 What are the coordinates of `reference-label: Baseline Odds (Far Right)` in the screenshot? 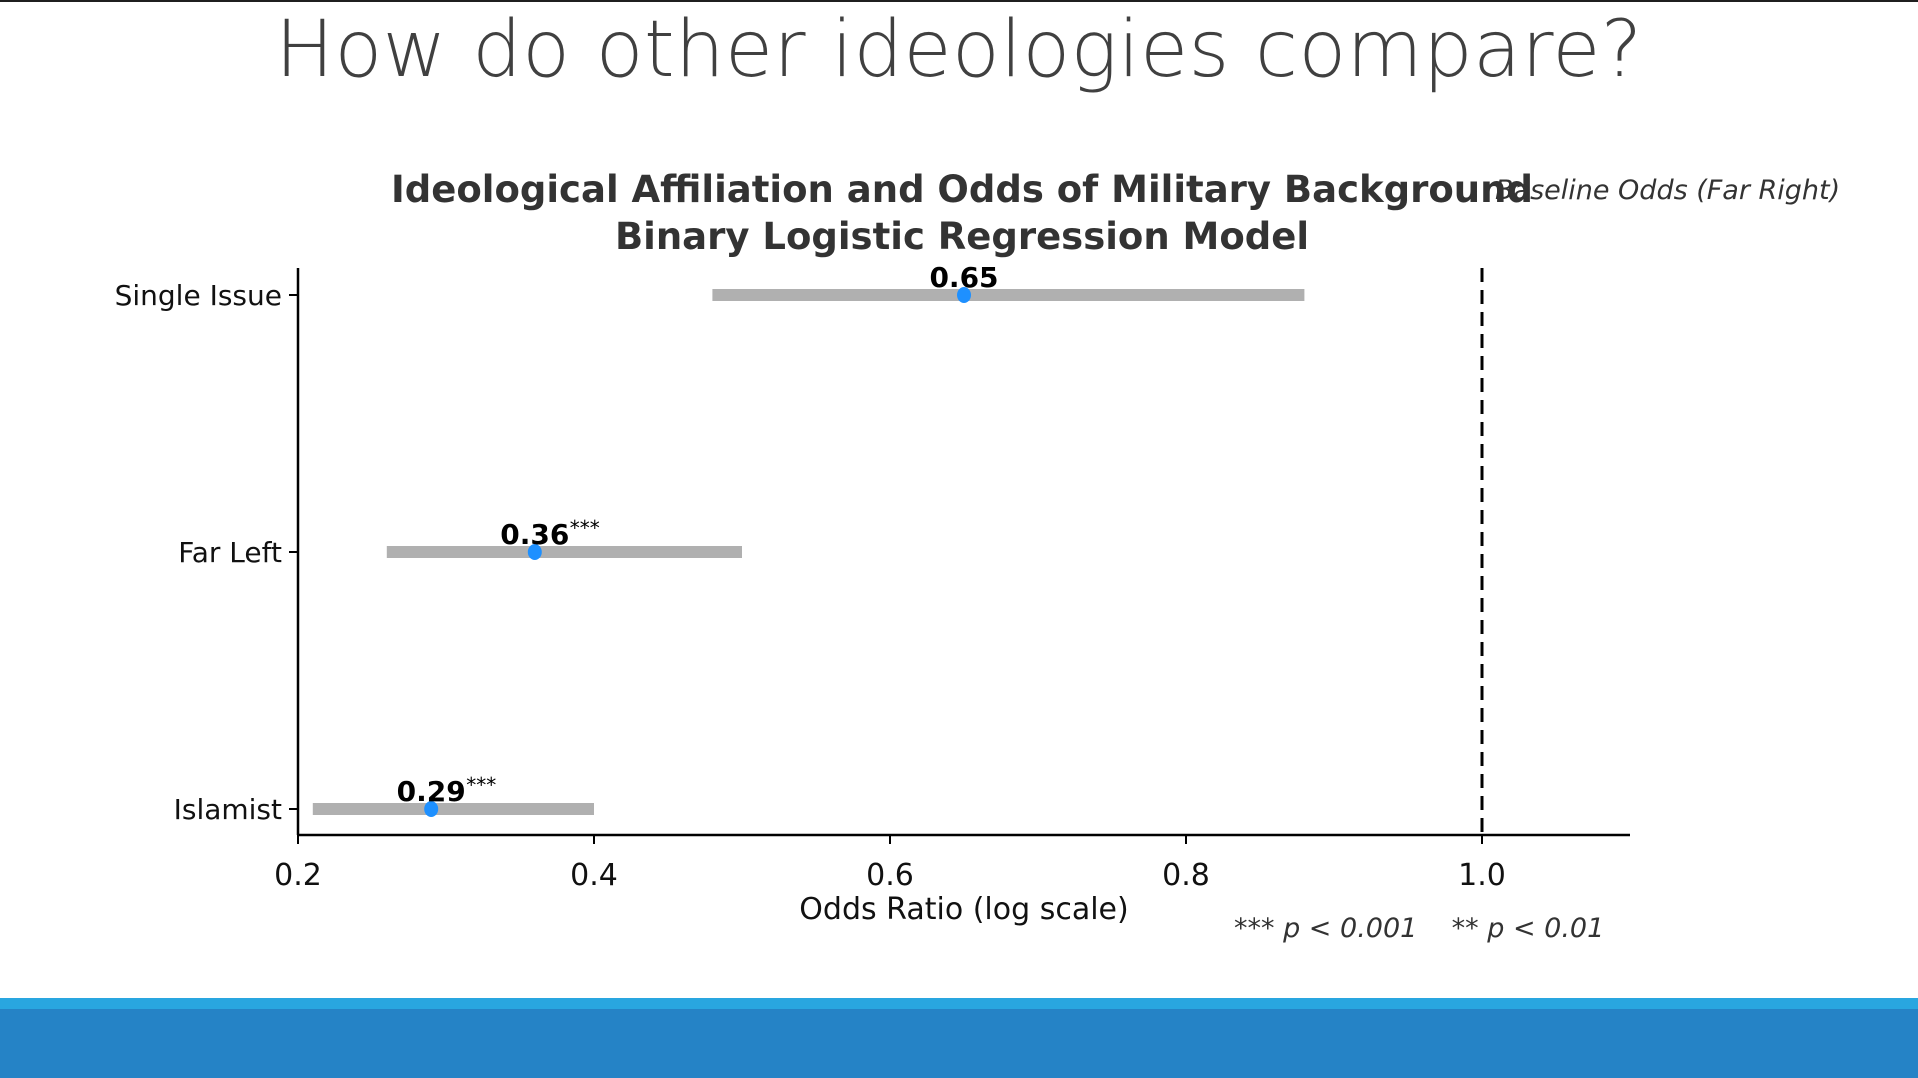 It's located at (1667, 190).